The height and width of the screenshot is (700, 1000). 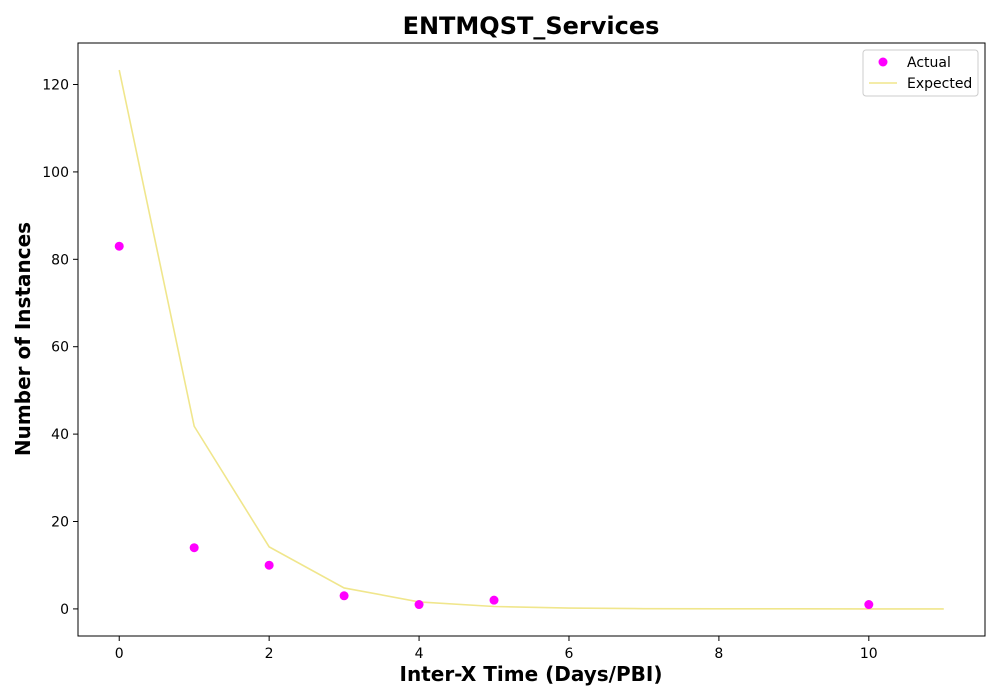 What do you see at coordinates (419, 654) in the screenshot?
I see `x-tick-label: 4` at bounding box center [419, 654].